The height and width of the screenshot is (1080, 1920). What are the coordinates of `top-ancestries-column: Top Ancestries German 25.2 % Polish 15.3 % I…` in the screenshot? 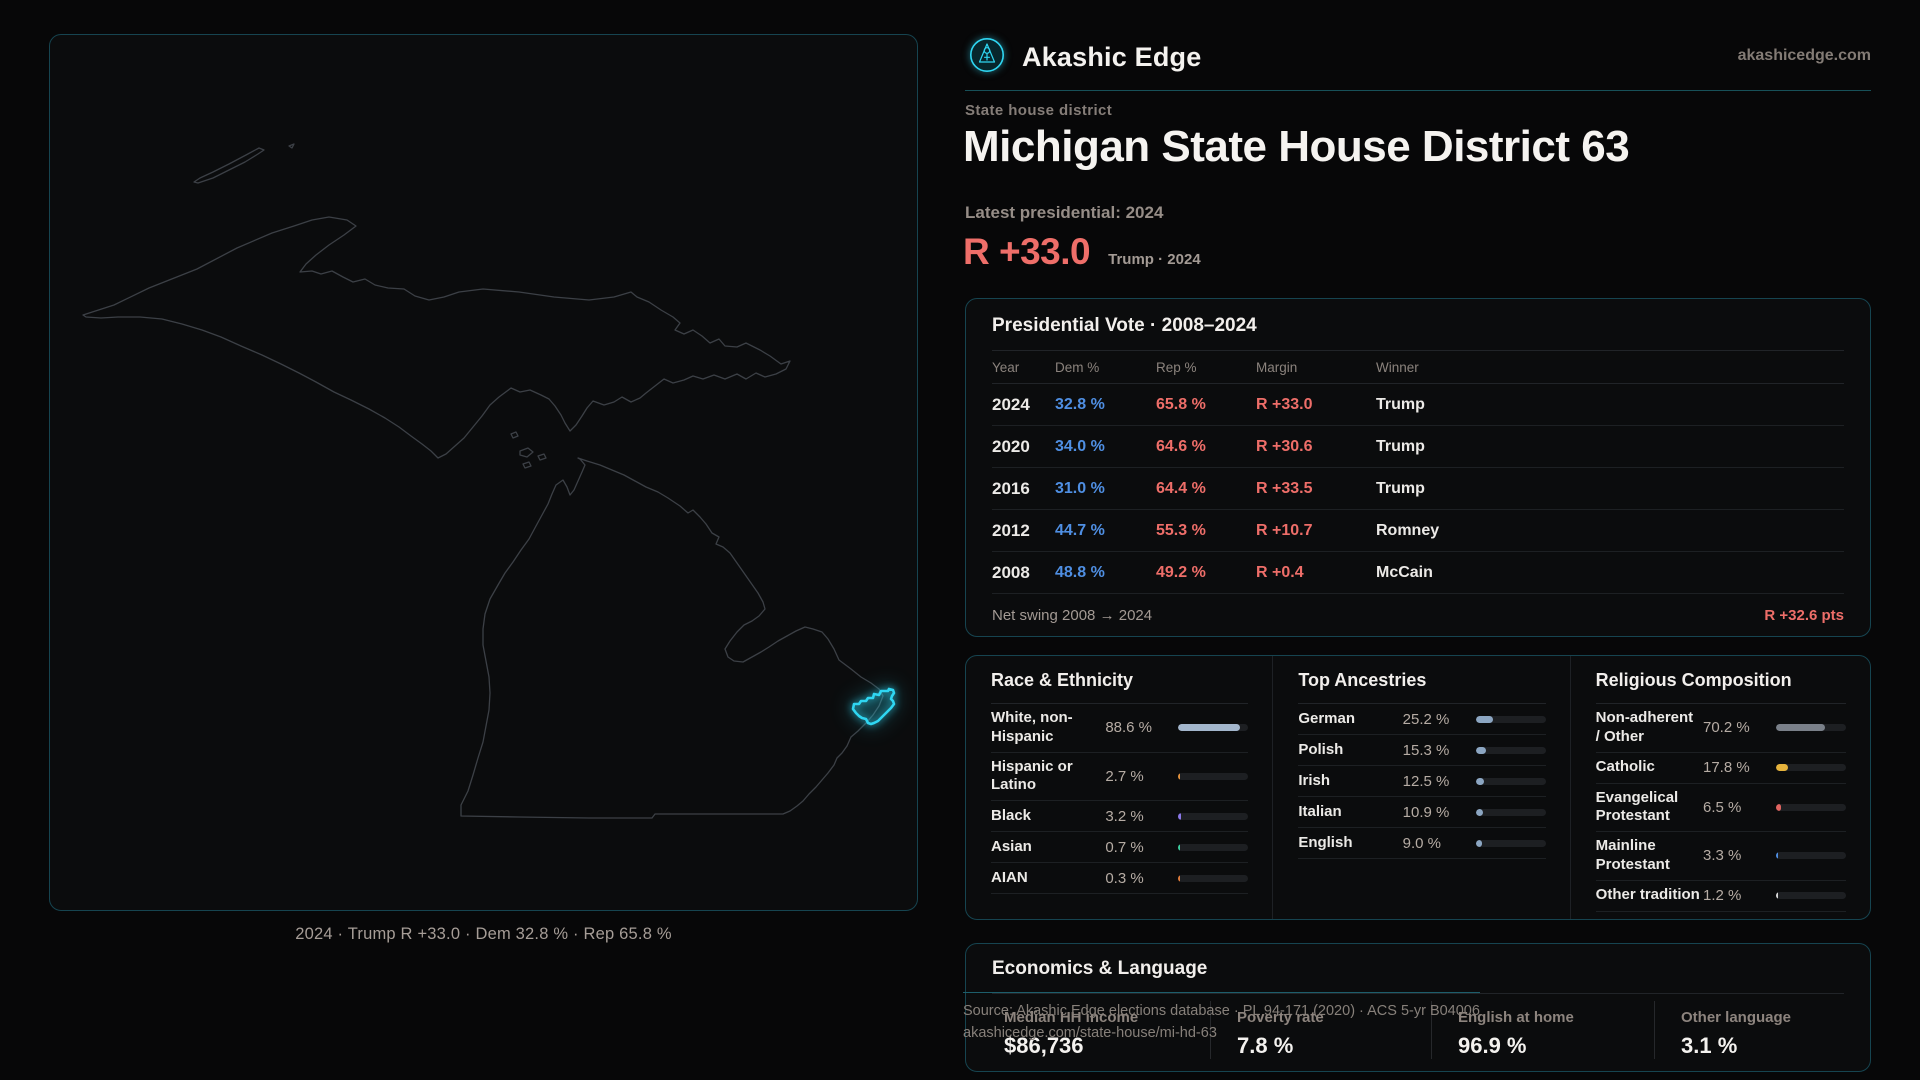 It's located at (1420, 787).